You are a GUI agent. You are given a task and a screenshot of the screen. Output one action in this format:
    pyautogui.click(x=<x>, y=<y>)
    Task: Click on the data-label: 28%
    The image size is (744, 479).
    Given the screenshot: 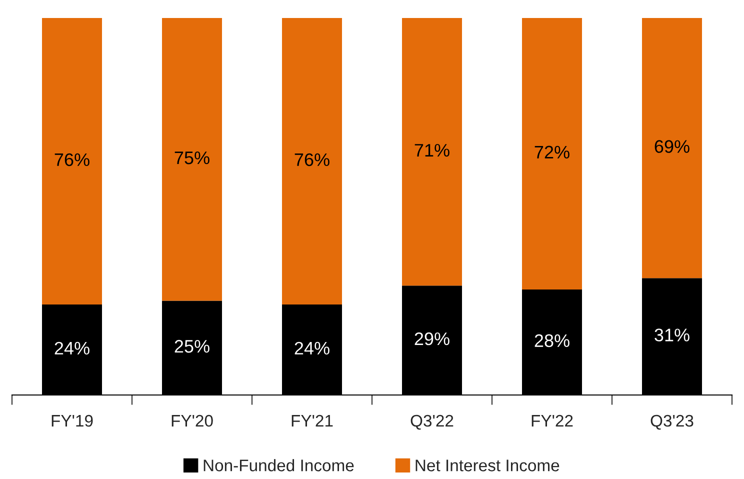 What is the action you would take?
    pyautogui.click(x=552, y=341)
    